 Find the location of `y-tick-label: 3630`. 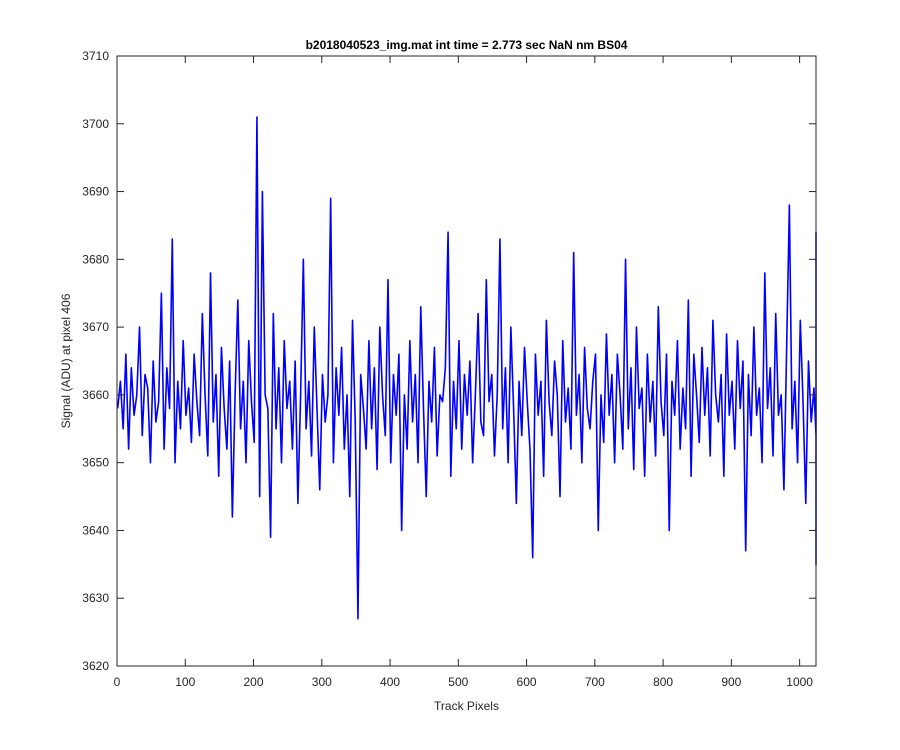

y-tick-label: 3630 is located at coordinates (95, 598).